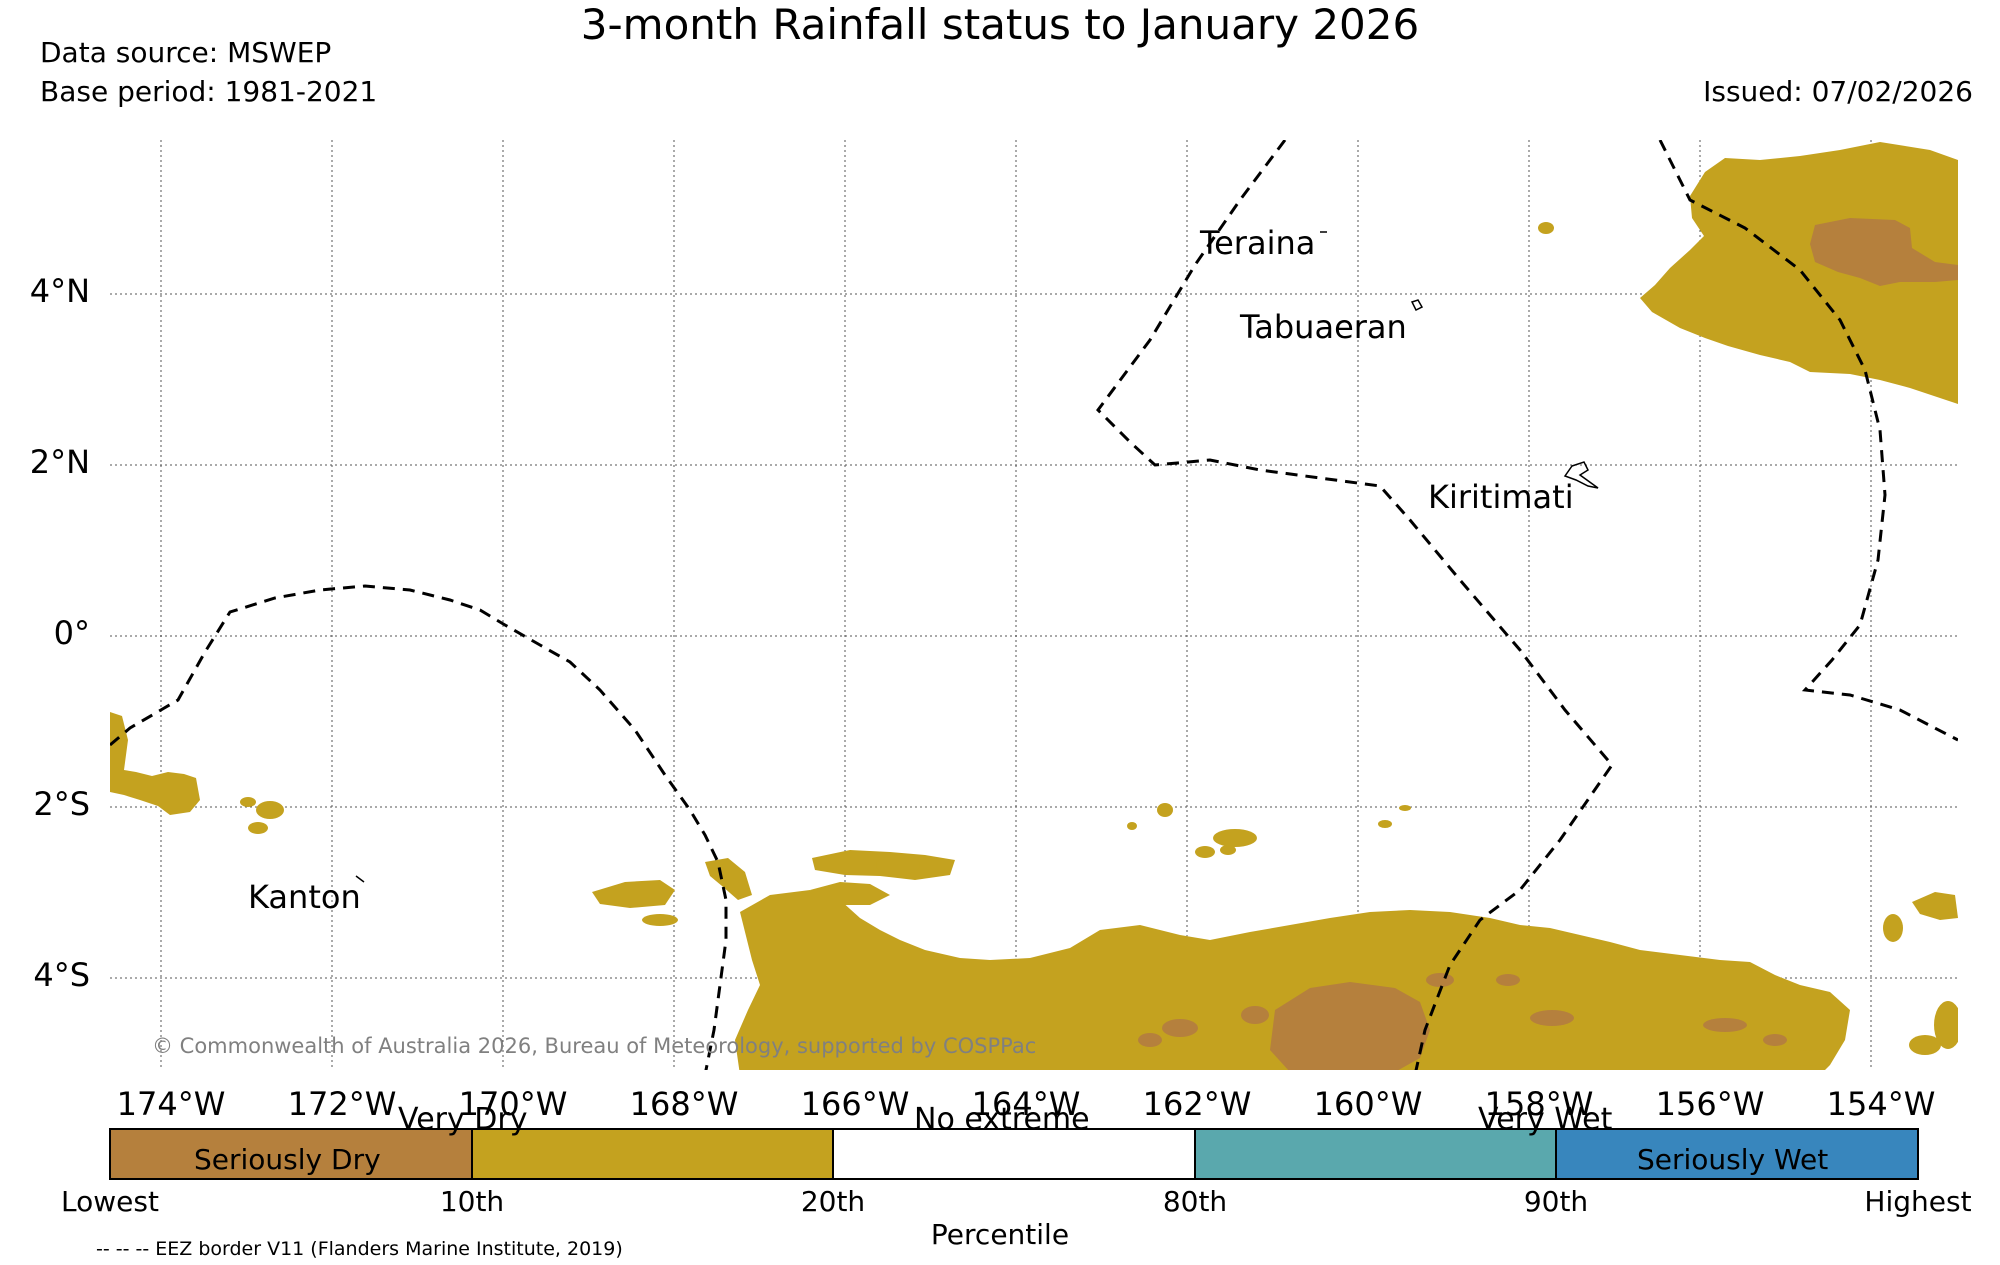  I want to click on lon-label-164w: 164°W, so click(1026, 1104).